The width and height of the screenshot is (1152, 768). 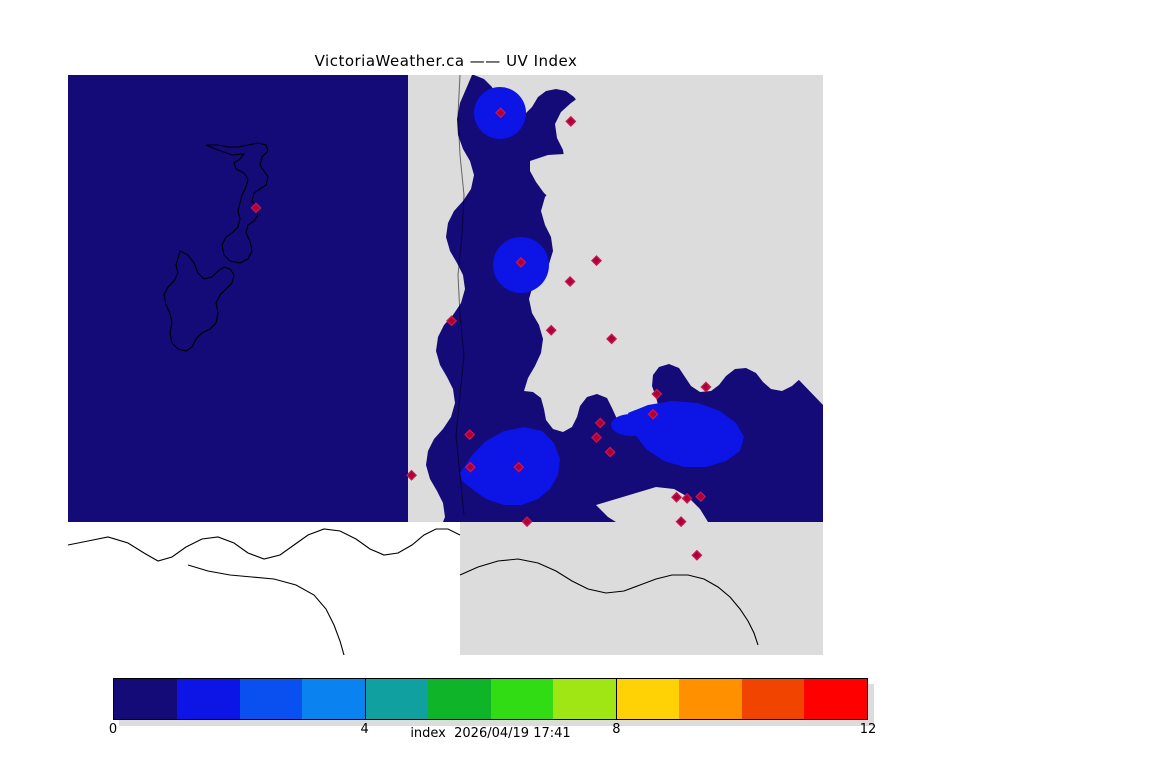 What do you see at coordinates (616, 729) in the screenshot?
I see `colorbar-label-8: 8` at bounding box center [616, 729].